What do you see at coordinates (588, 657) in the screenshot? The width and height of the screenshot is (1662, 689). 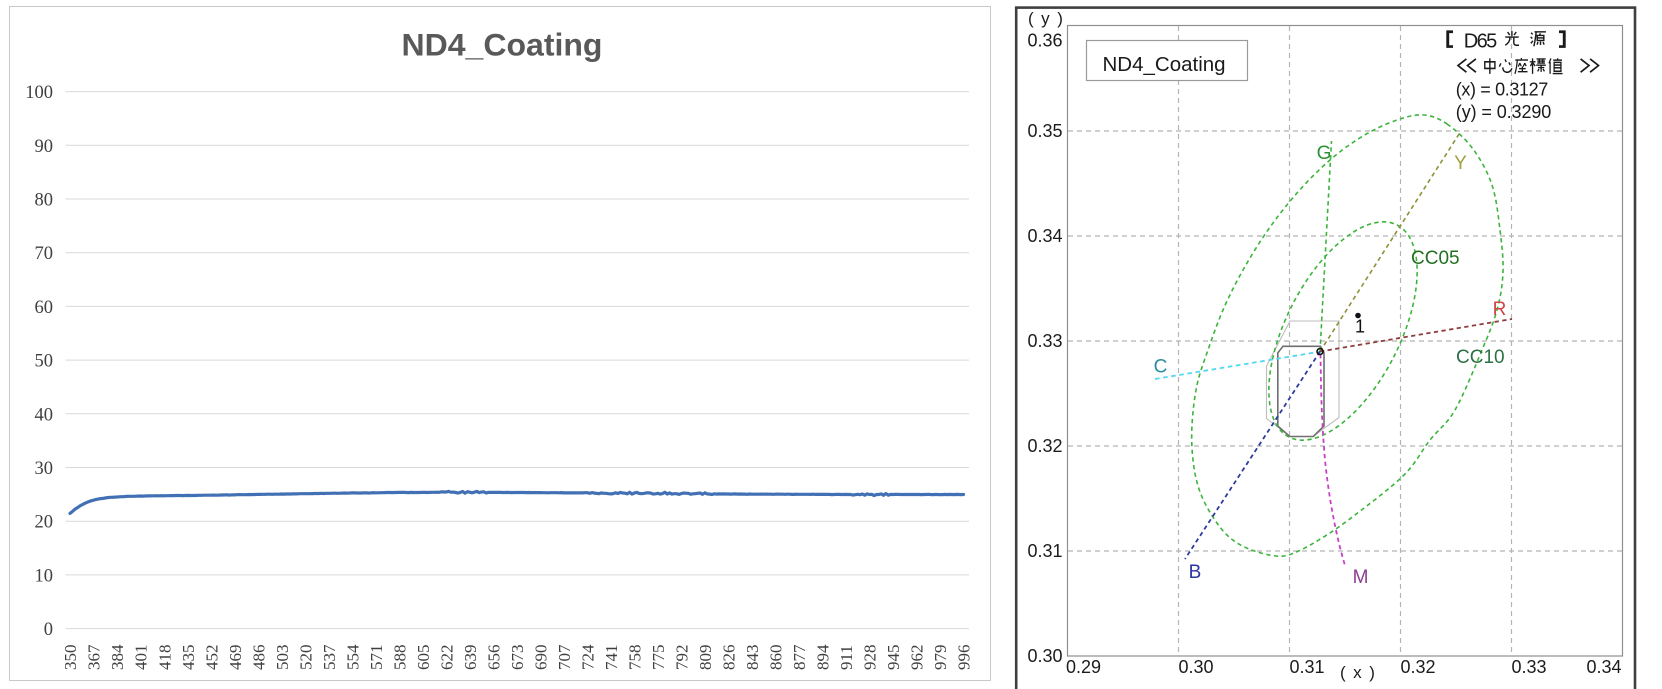 I see `svg-text: 724` at bounding box center [588, 657].